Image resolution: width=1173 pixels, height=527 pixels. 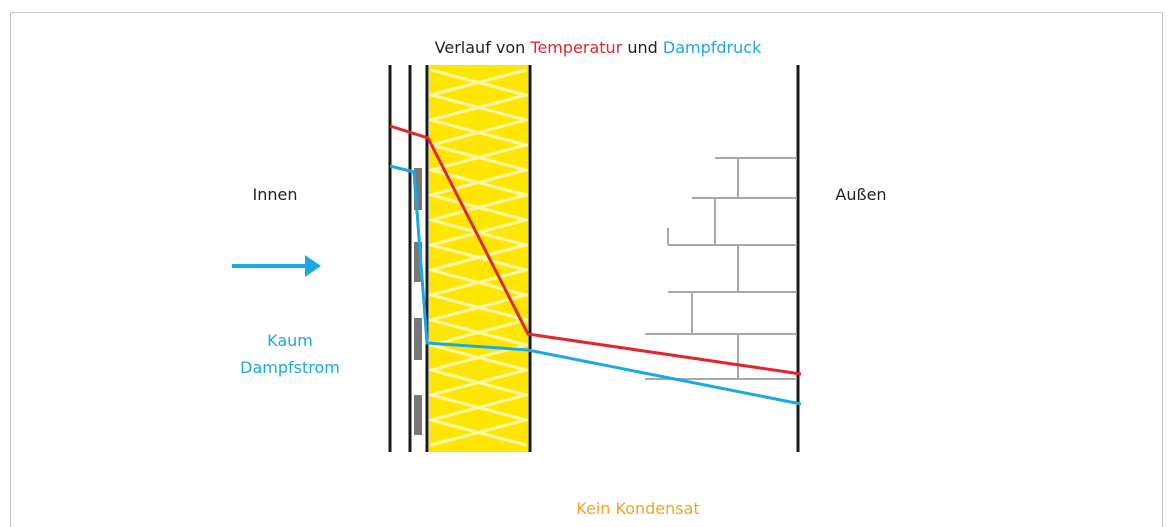 What do you see at coordinates (637, 508) in the screenshot?
I see `result-label: Kein Kondensat` at bounding box center [637, 508].